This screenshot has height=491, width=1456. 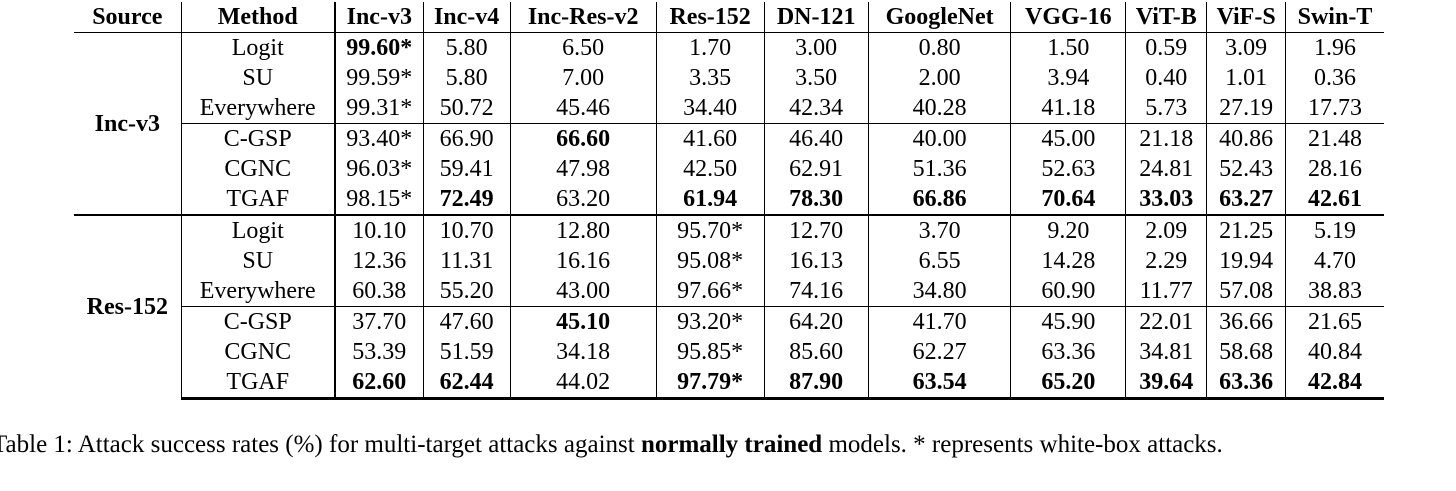 I want to click on value-cell: 63.27, so click(x=1246, y=199).